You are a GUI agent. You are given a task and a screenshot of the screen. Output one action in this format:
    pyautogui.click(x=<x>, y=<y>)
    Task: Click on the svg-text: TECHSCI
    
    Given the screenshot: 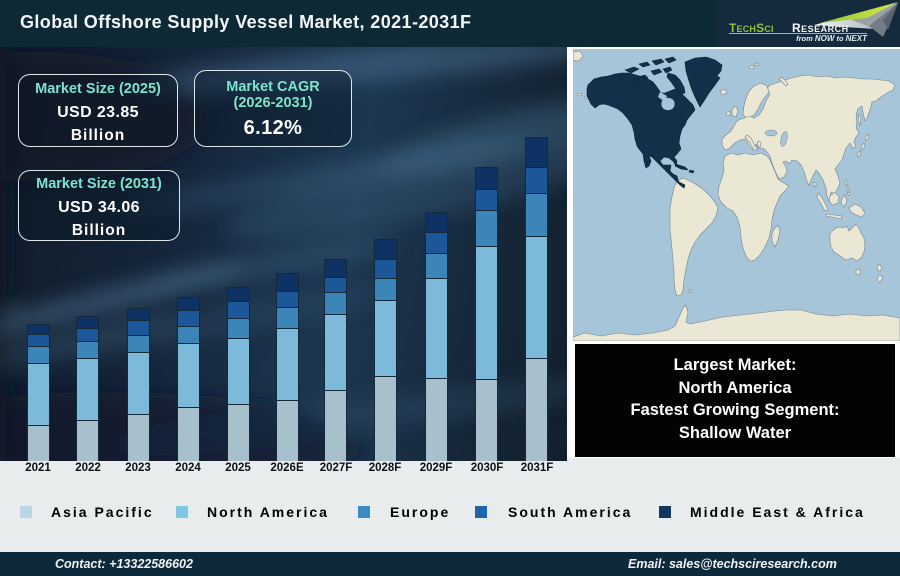 What is the action you would take?
    pyautogui.click(x=751, y=28)
    